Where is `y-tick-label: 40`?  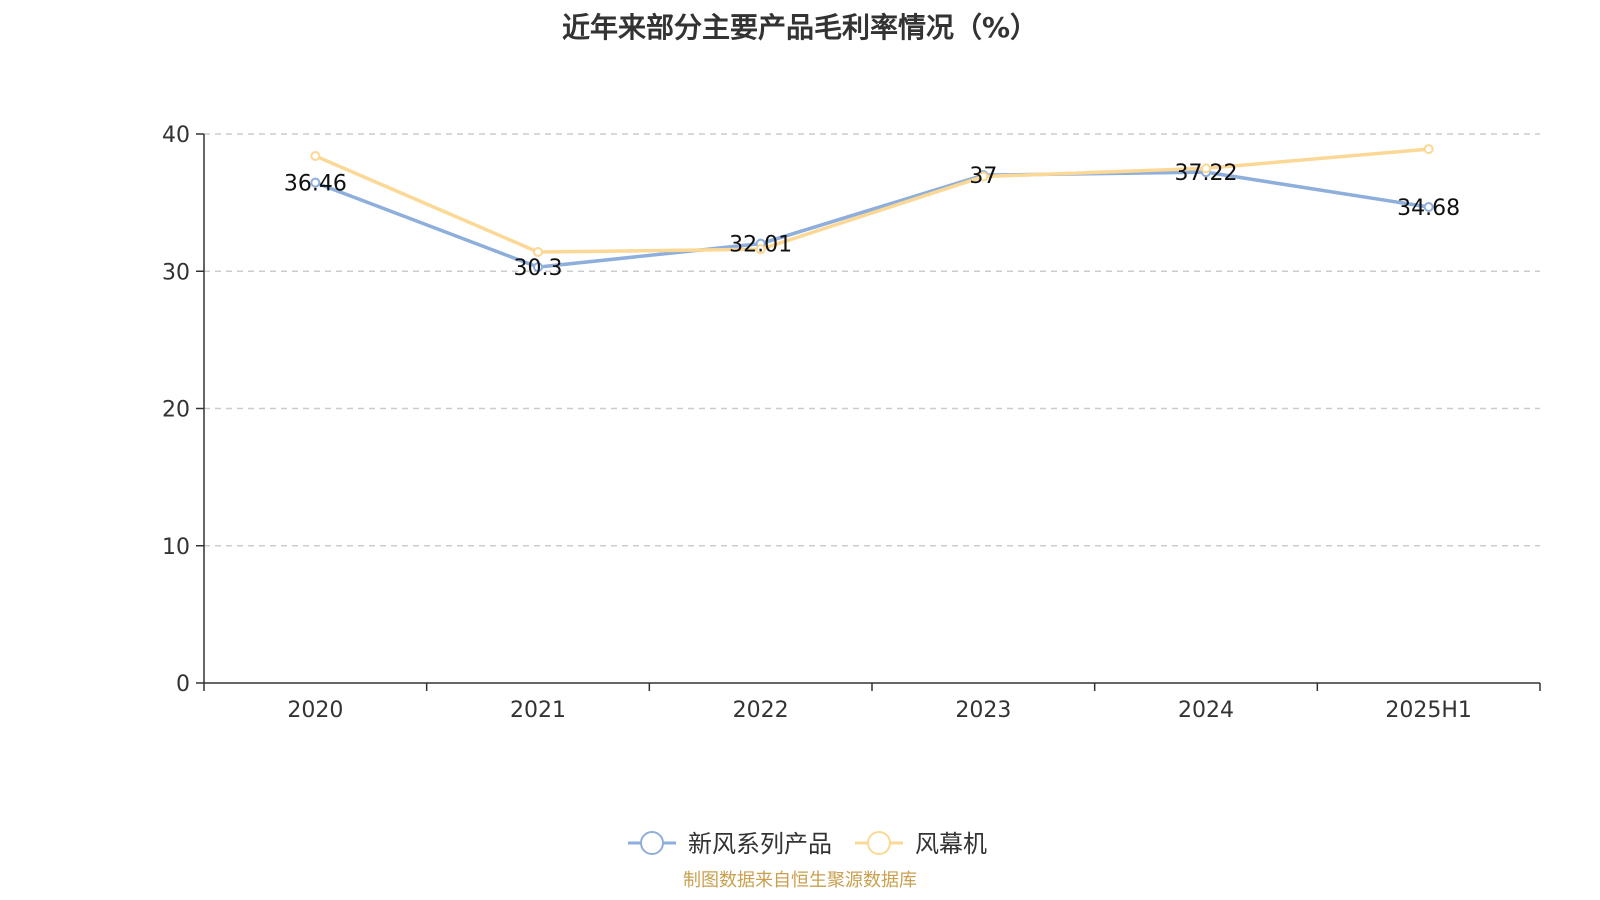 y-tick-label: 40 is located at coordinates (176, 135).